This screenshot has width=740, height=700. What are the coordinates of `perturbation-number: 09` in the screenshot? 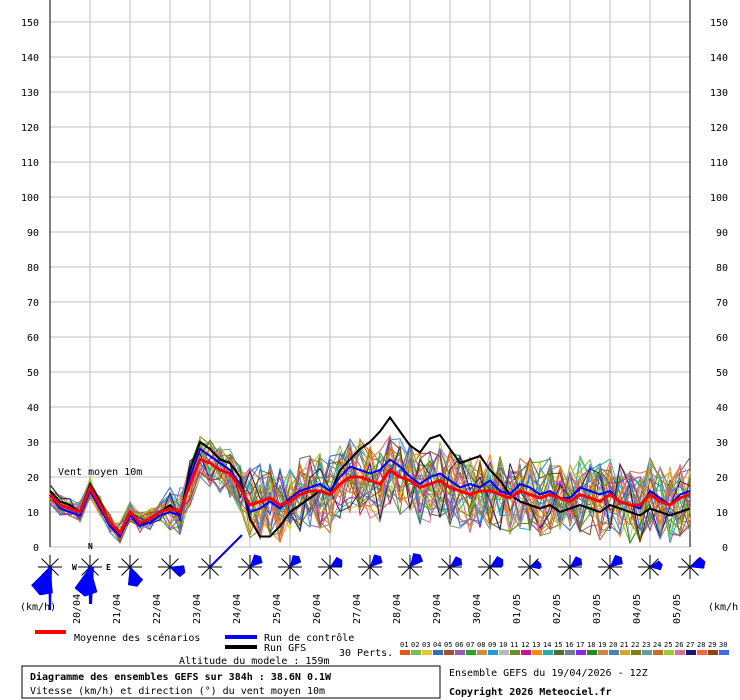 It's located at (492, 645).